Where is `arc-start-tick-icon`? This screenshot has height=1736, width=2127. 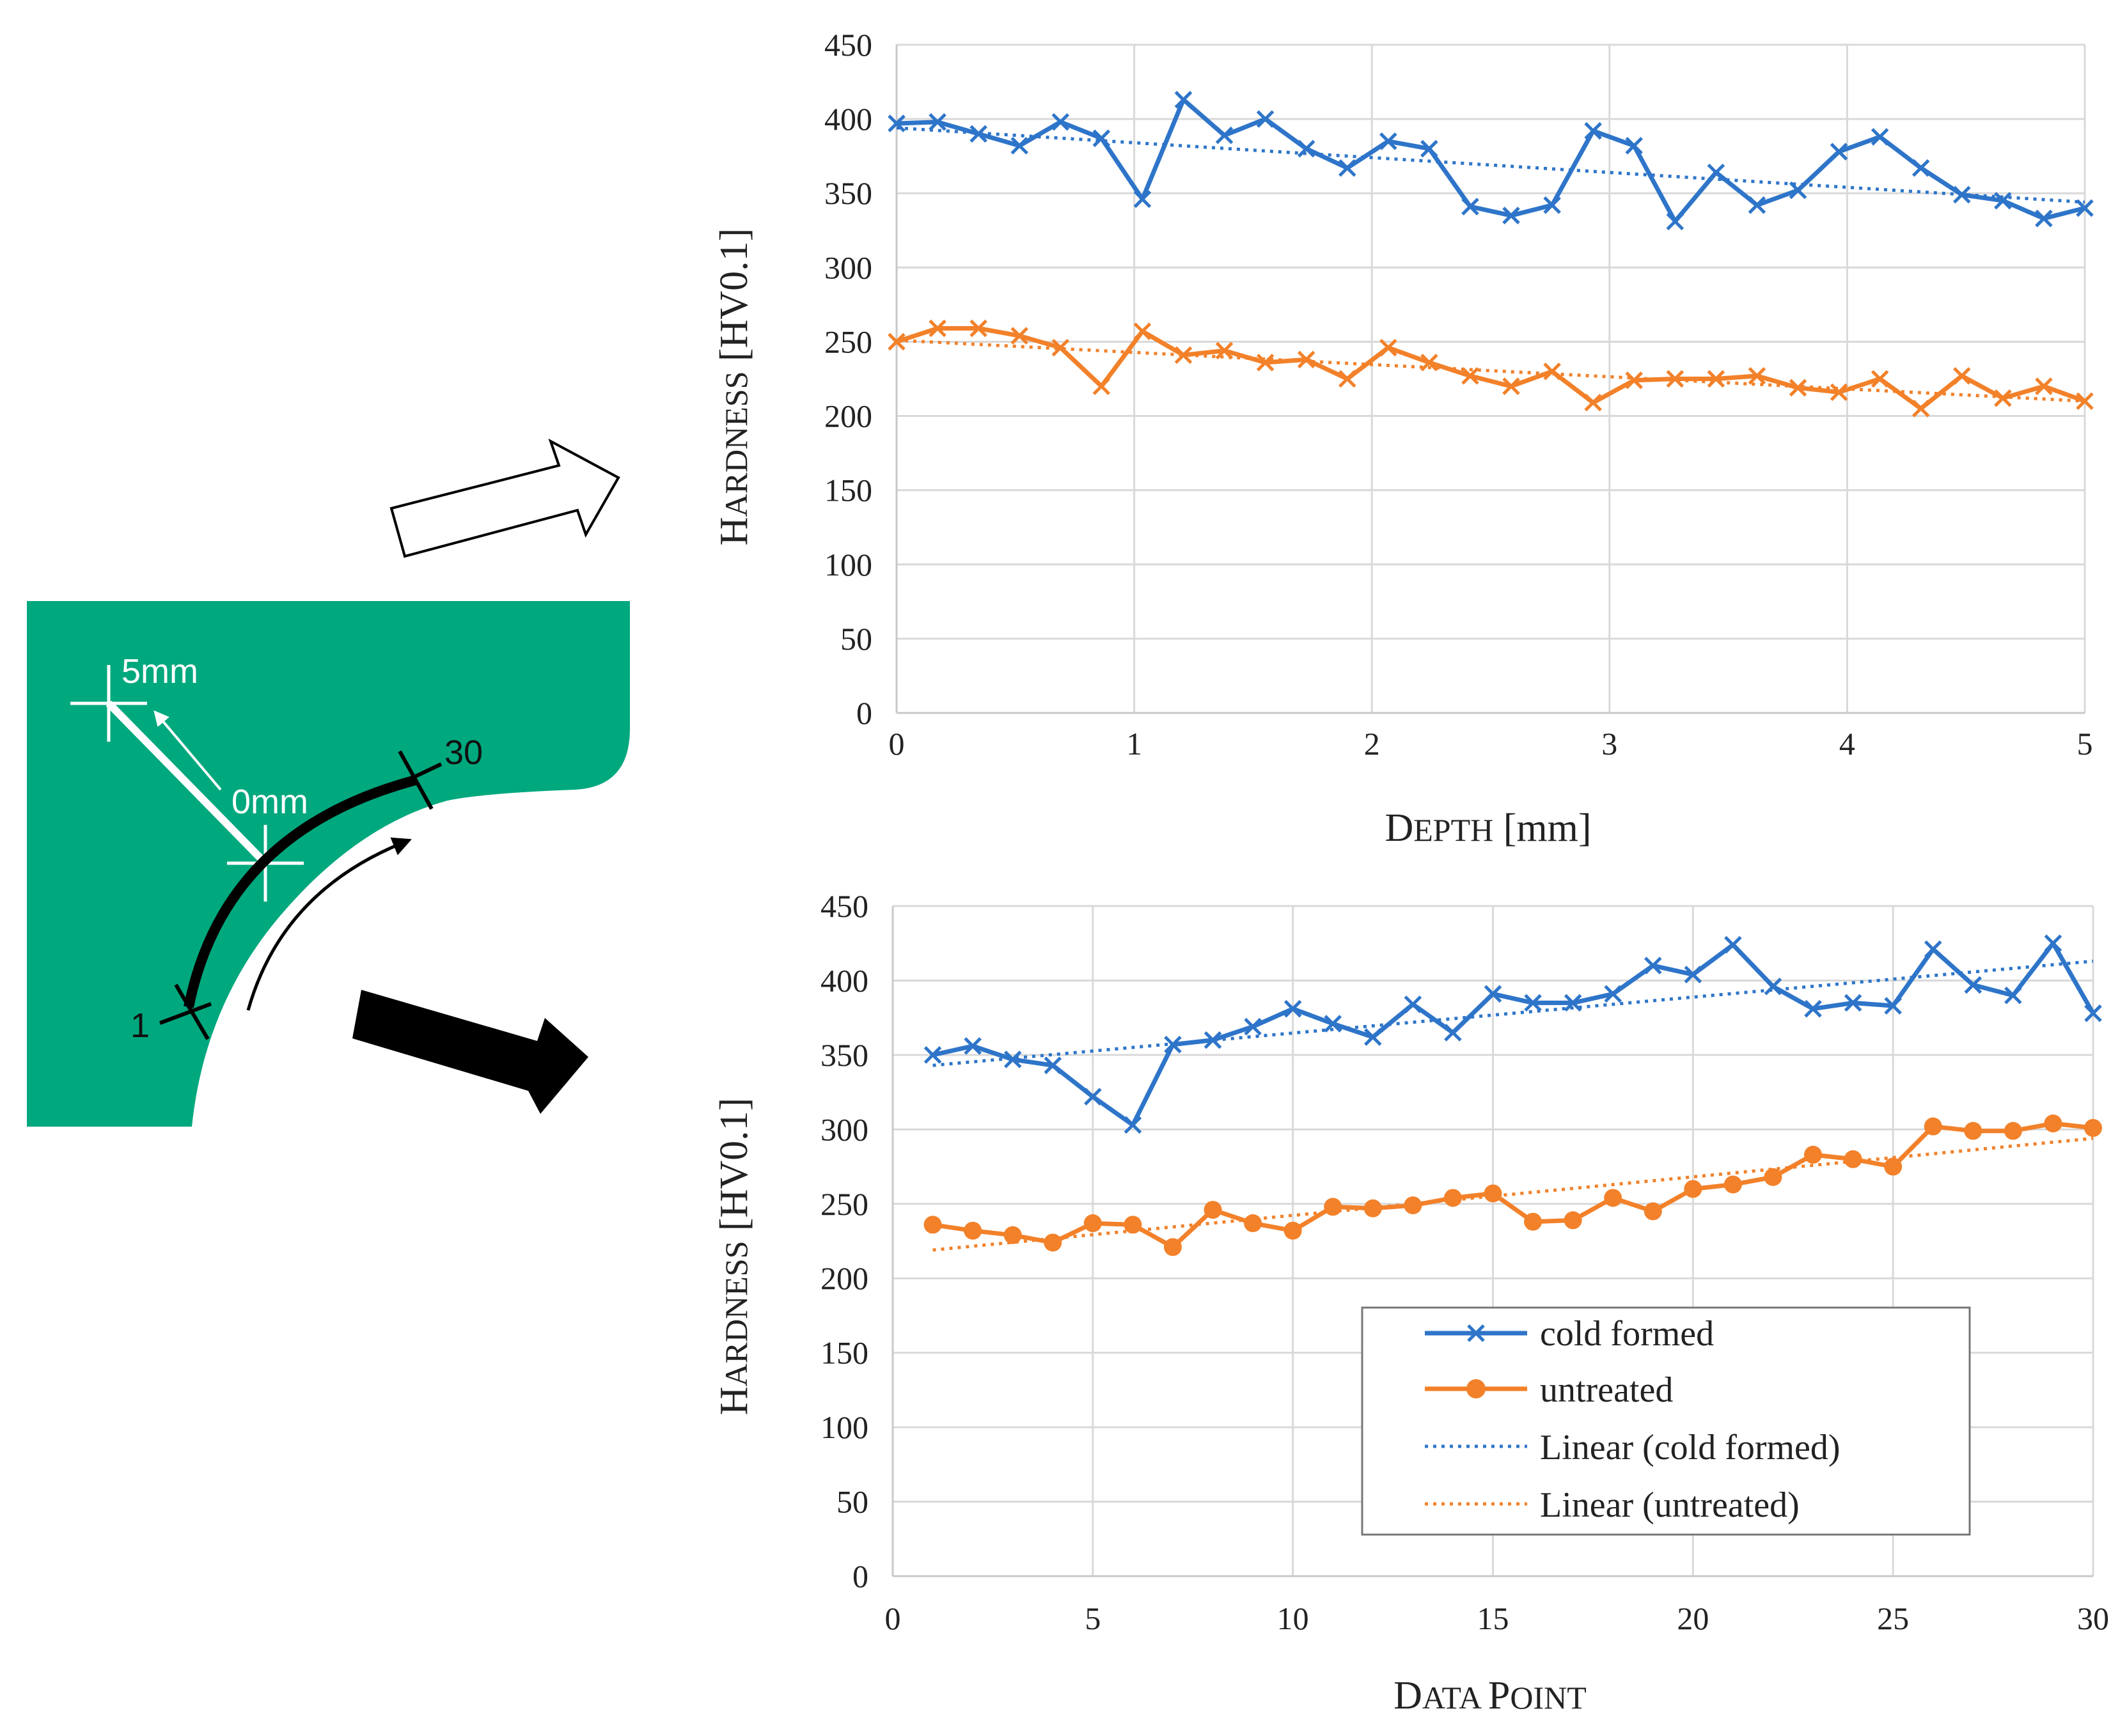
arc-start-tick-icon is located at coordinates (185, 1011).